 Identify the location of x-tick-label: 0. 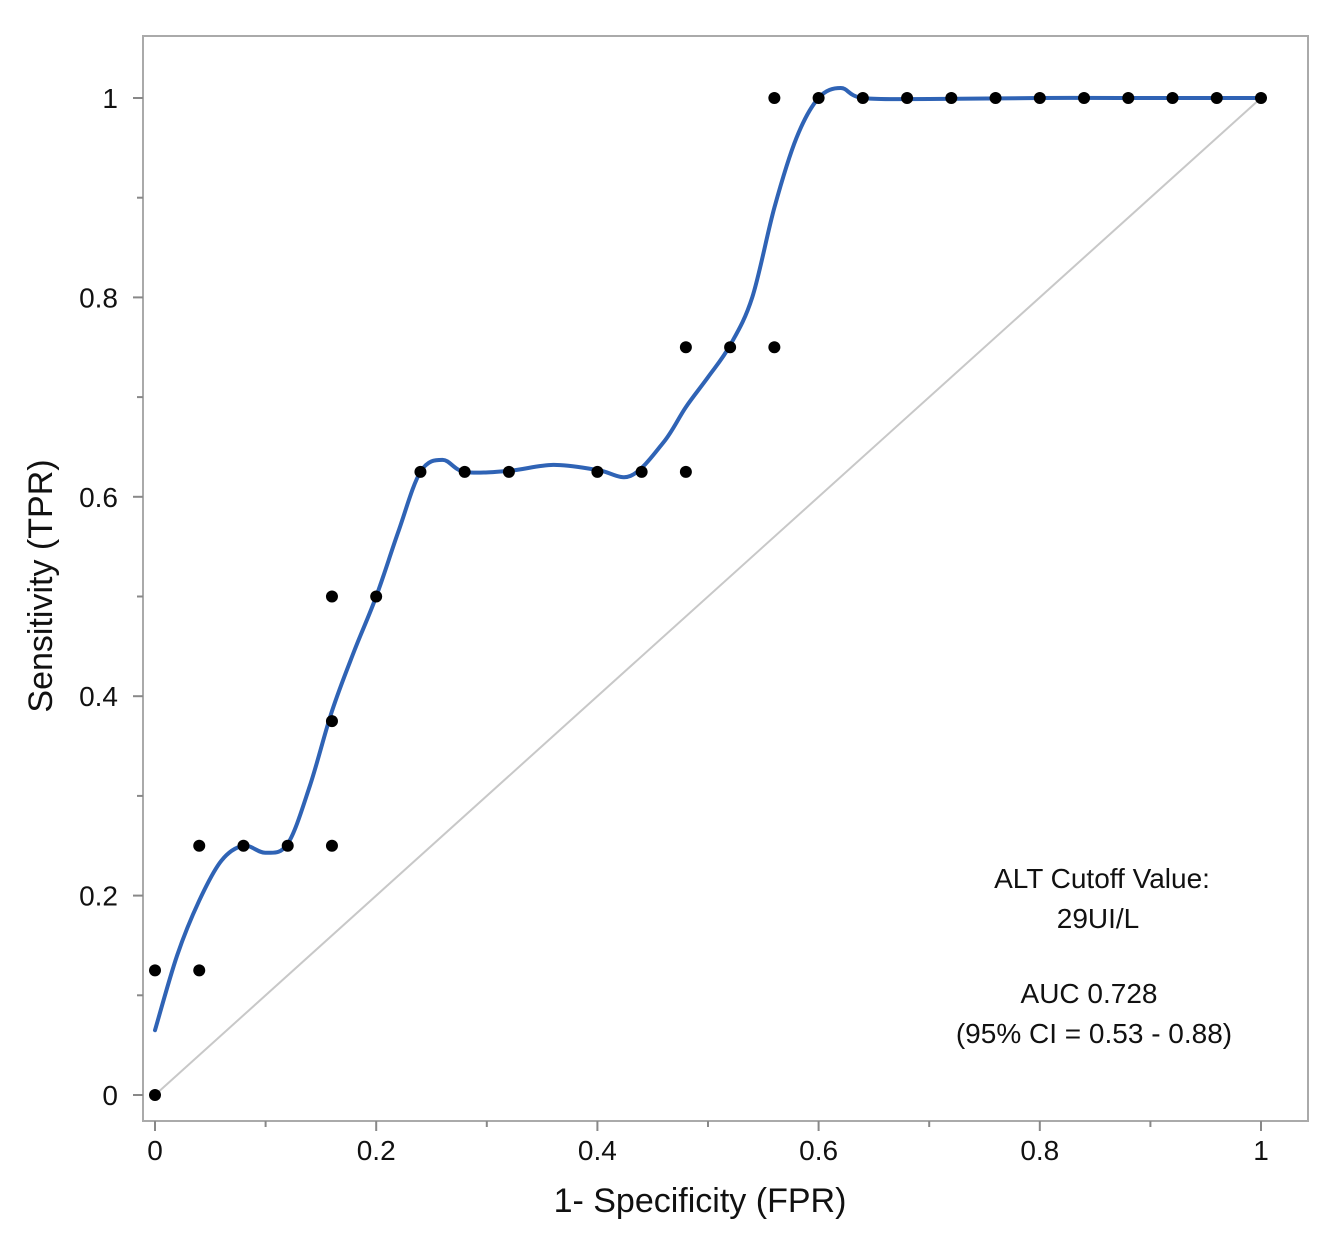
(155, 1150).